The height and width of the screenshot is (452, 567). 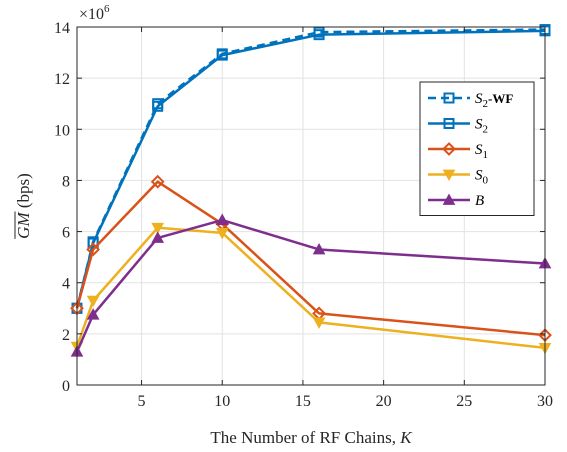 What do you see at coordinates (470, 100) in the screenshot?
I see `legend-entry: S2-WF` at bounding box center [470, 100].